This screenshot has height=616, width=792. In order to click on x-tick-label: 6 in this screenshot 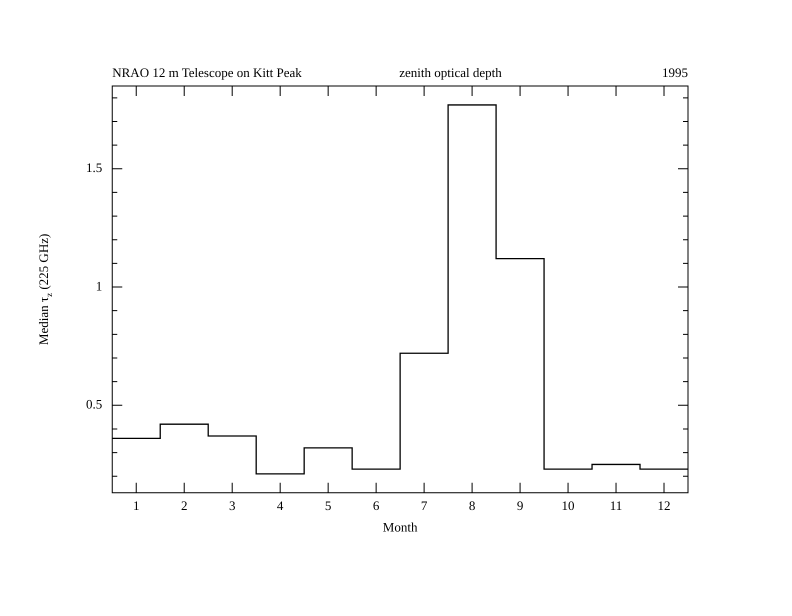, I will do `click(376, 506)`.